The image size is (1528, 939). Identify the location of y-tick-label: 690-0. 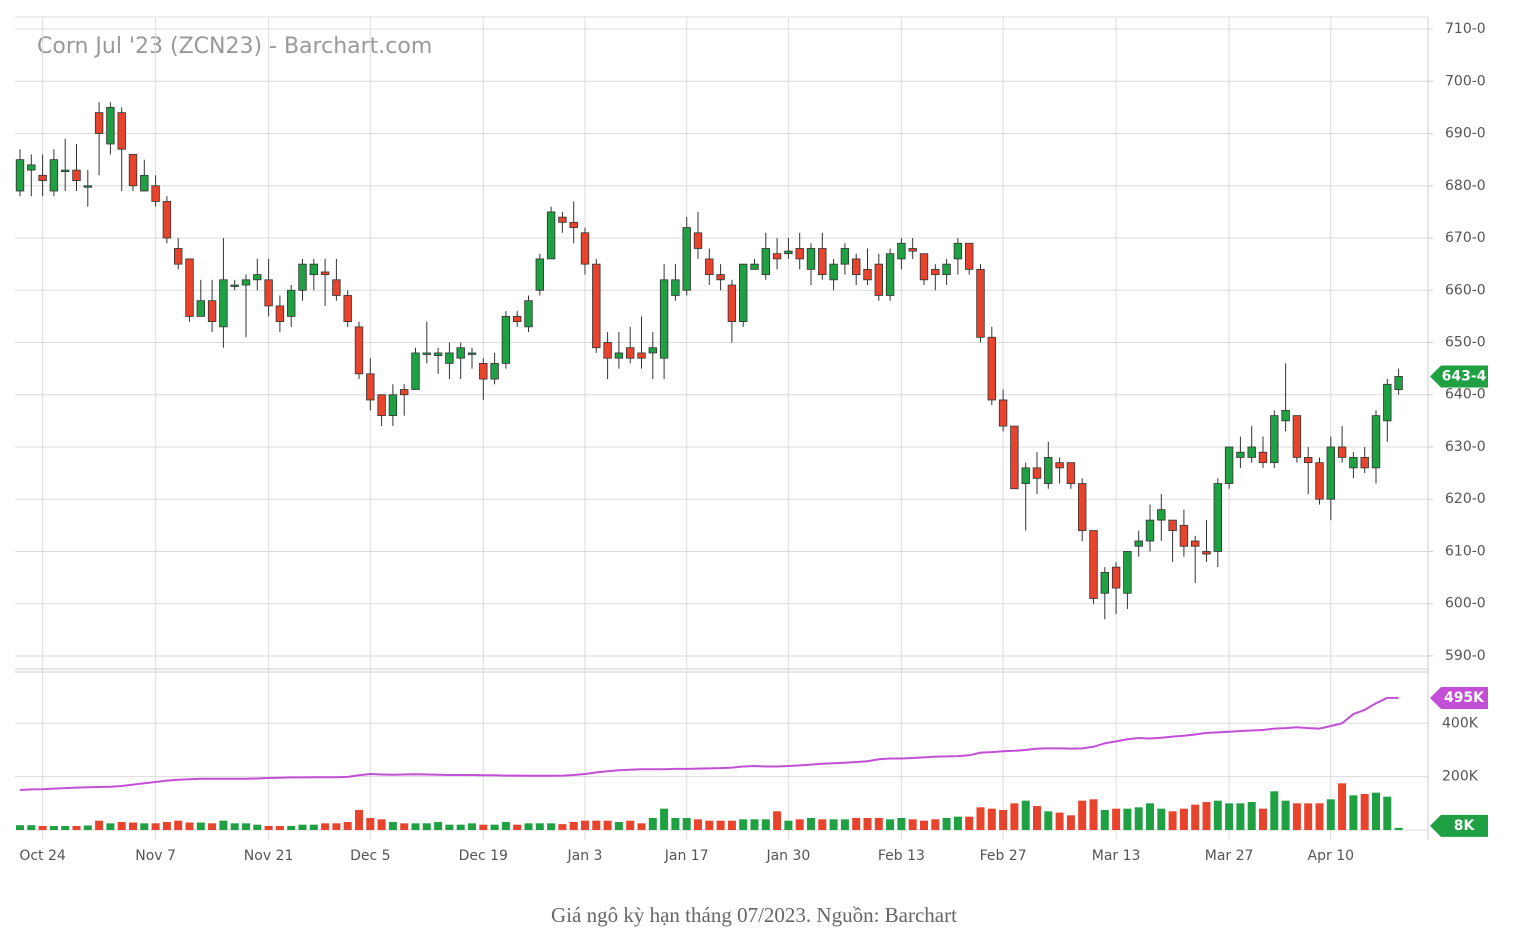
(1465, 134).